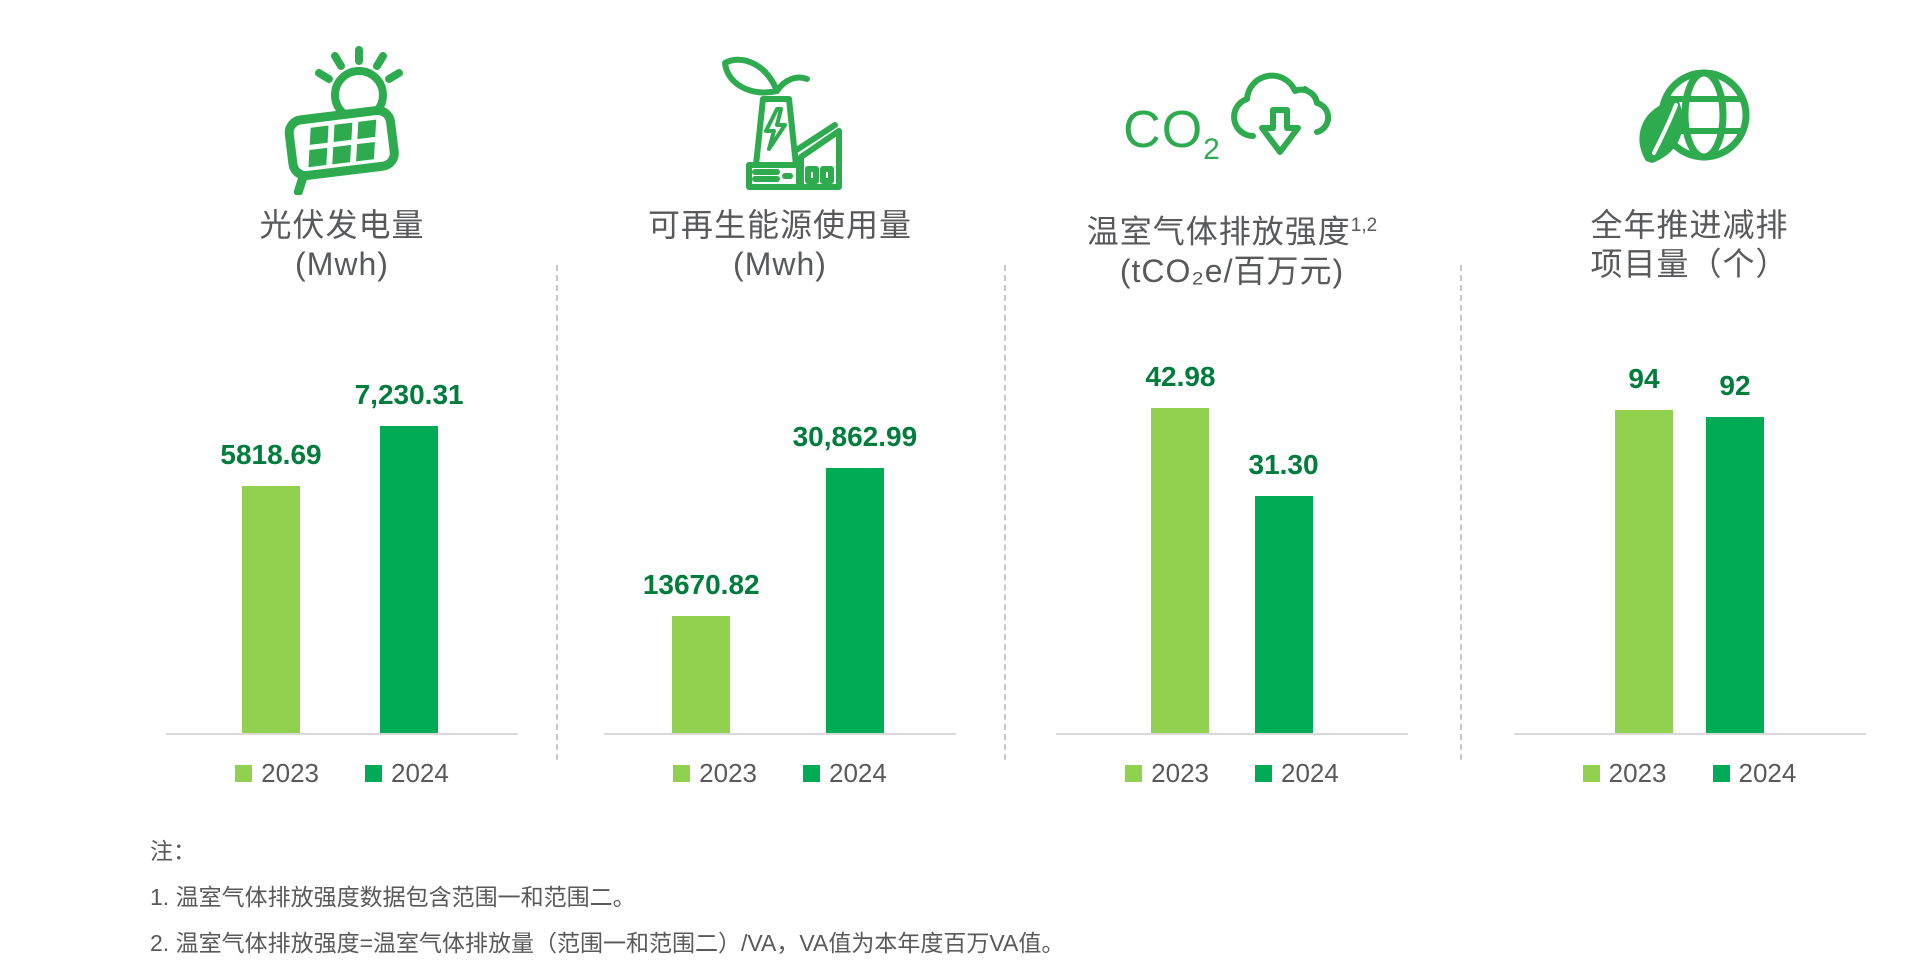 This screenshot has width=1919, height=974. Describe the element at coordinates (1689, 511) in the screenshot. I see `bar-chart-projects: 94 92` at that location.